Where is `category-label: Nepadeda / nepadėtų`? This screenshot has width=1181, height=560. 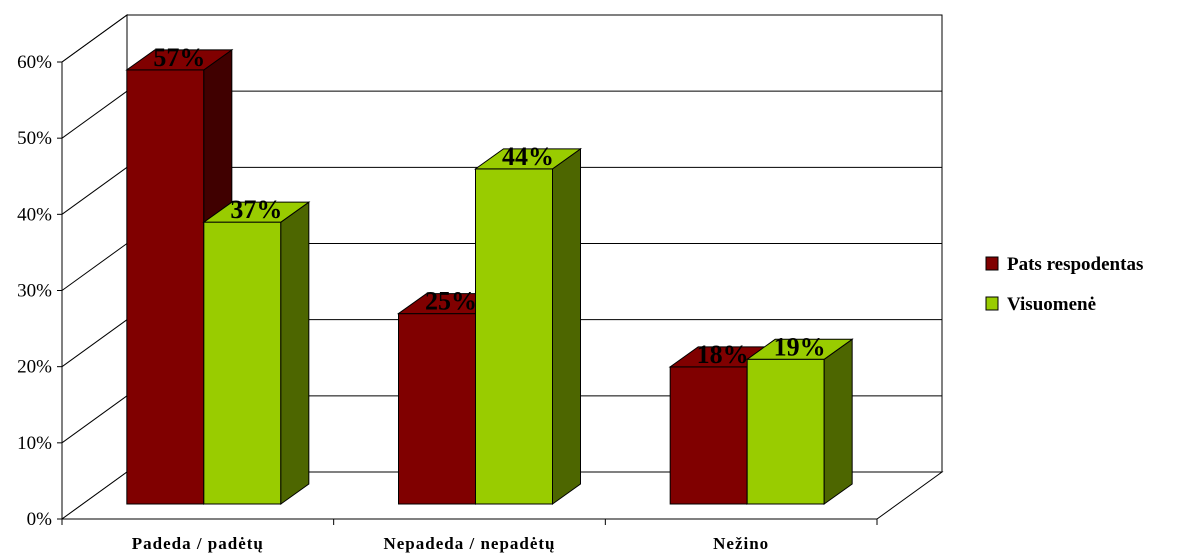
category-label: Nepadeda / nepadėtų is located at coordinates (469, 543).